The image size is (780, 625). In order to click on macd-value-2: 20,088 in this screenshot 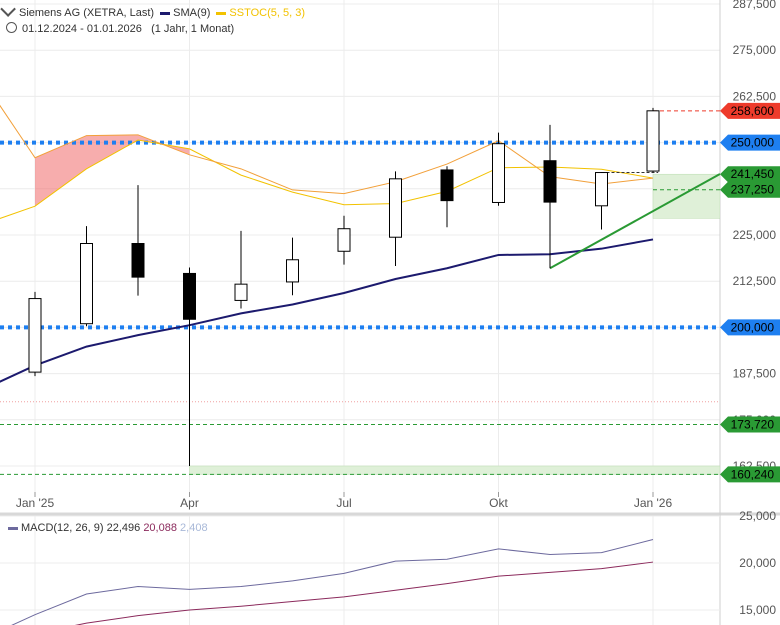, I will do `click(160, 528)`.